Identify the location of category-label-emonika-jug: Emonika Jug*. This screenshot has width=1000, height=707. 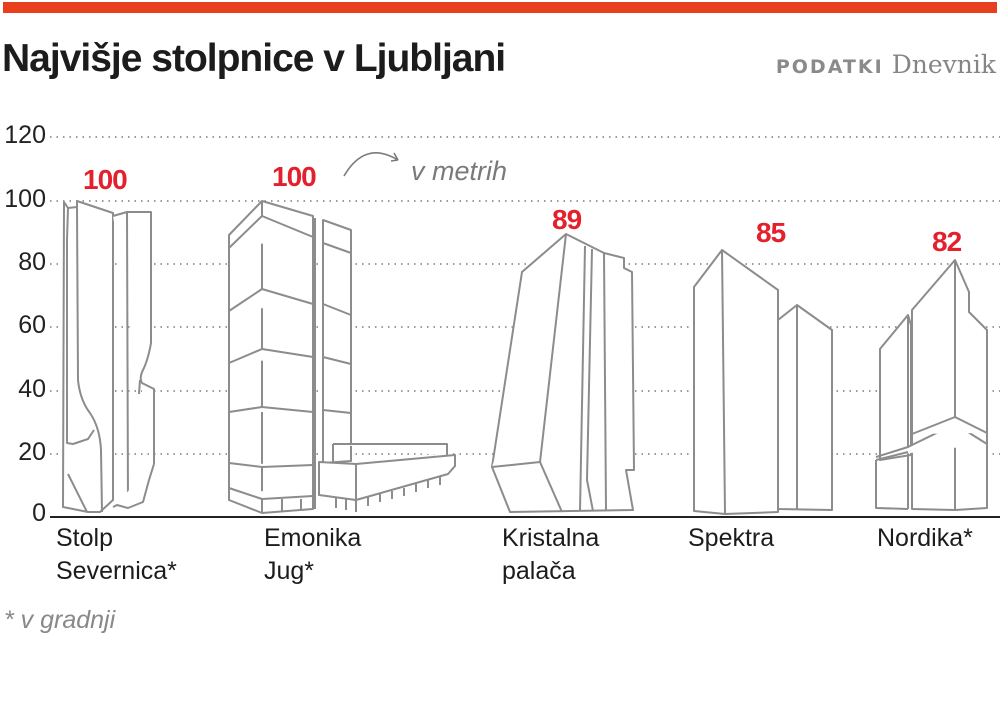
(313, 554).